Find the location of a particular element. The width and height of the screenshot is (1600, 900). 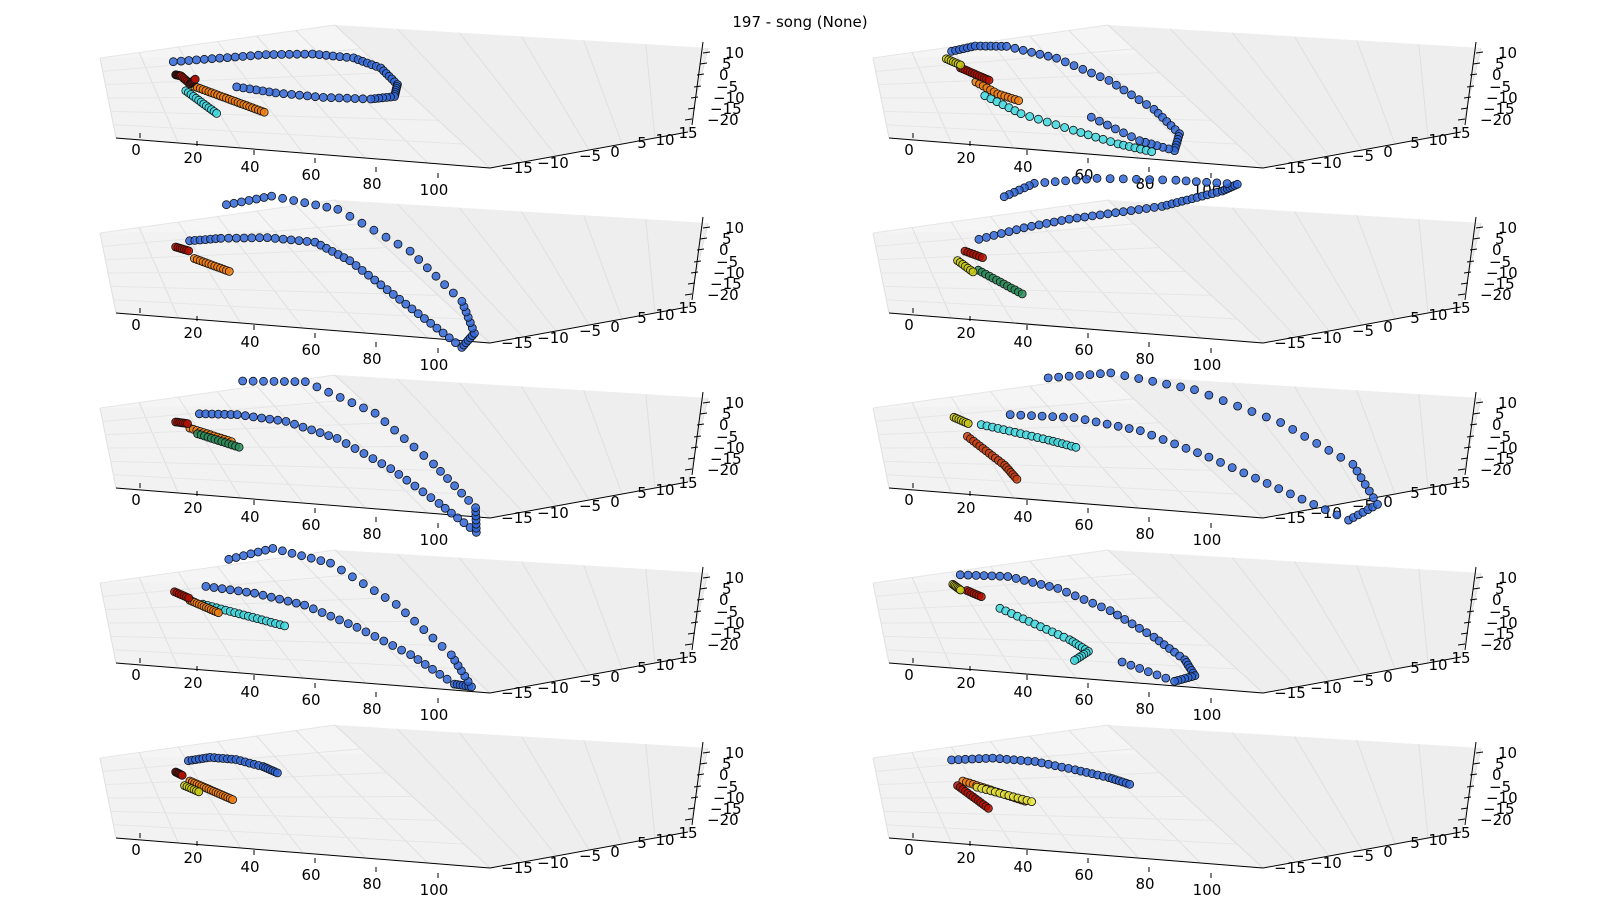

x-tick-label: 60 is located at coordinates (310, 175).